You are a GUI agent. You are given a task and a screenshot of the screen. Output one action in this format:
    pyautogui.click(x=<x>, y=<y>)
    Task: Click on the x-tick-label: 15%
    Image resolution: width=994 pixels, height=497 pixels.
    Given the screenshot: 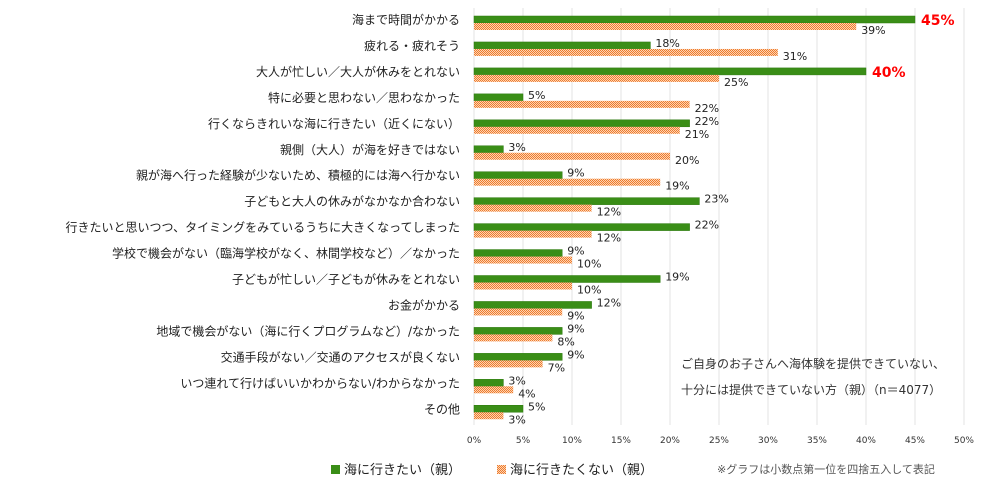 What is the action you would take?
    pyautogui.click(x=621, y=441)
    